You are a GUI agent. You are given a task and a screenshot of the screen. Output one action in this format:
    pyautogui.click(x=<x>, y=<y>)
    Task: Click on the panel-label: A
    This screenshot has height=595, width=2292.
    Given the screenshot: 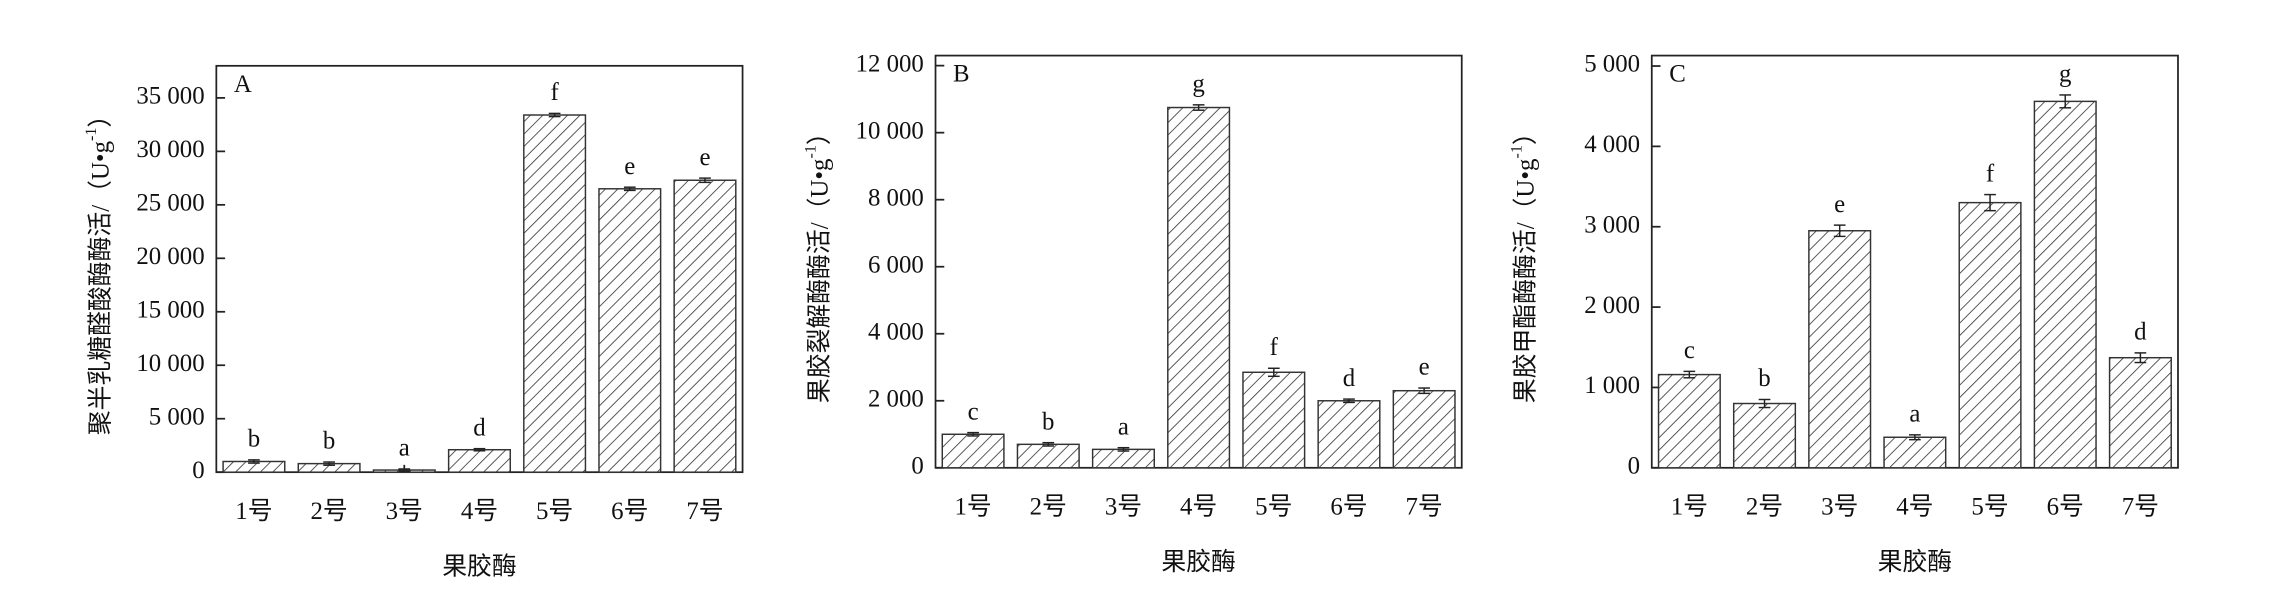 What is the action you would take?
    pyautogui.click(x=243, y=84)
    